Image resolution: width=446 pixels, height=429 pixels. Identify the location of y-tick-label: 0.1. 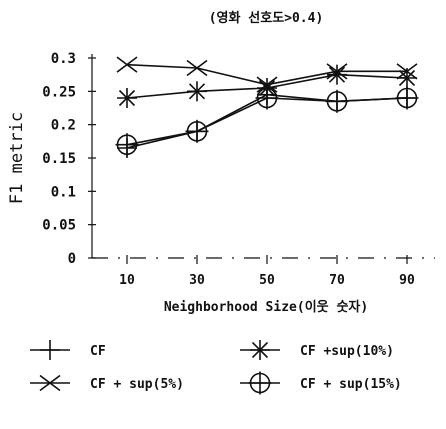
(63, 192).